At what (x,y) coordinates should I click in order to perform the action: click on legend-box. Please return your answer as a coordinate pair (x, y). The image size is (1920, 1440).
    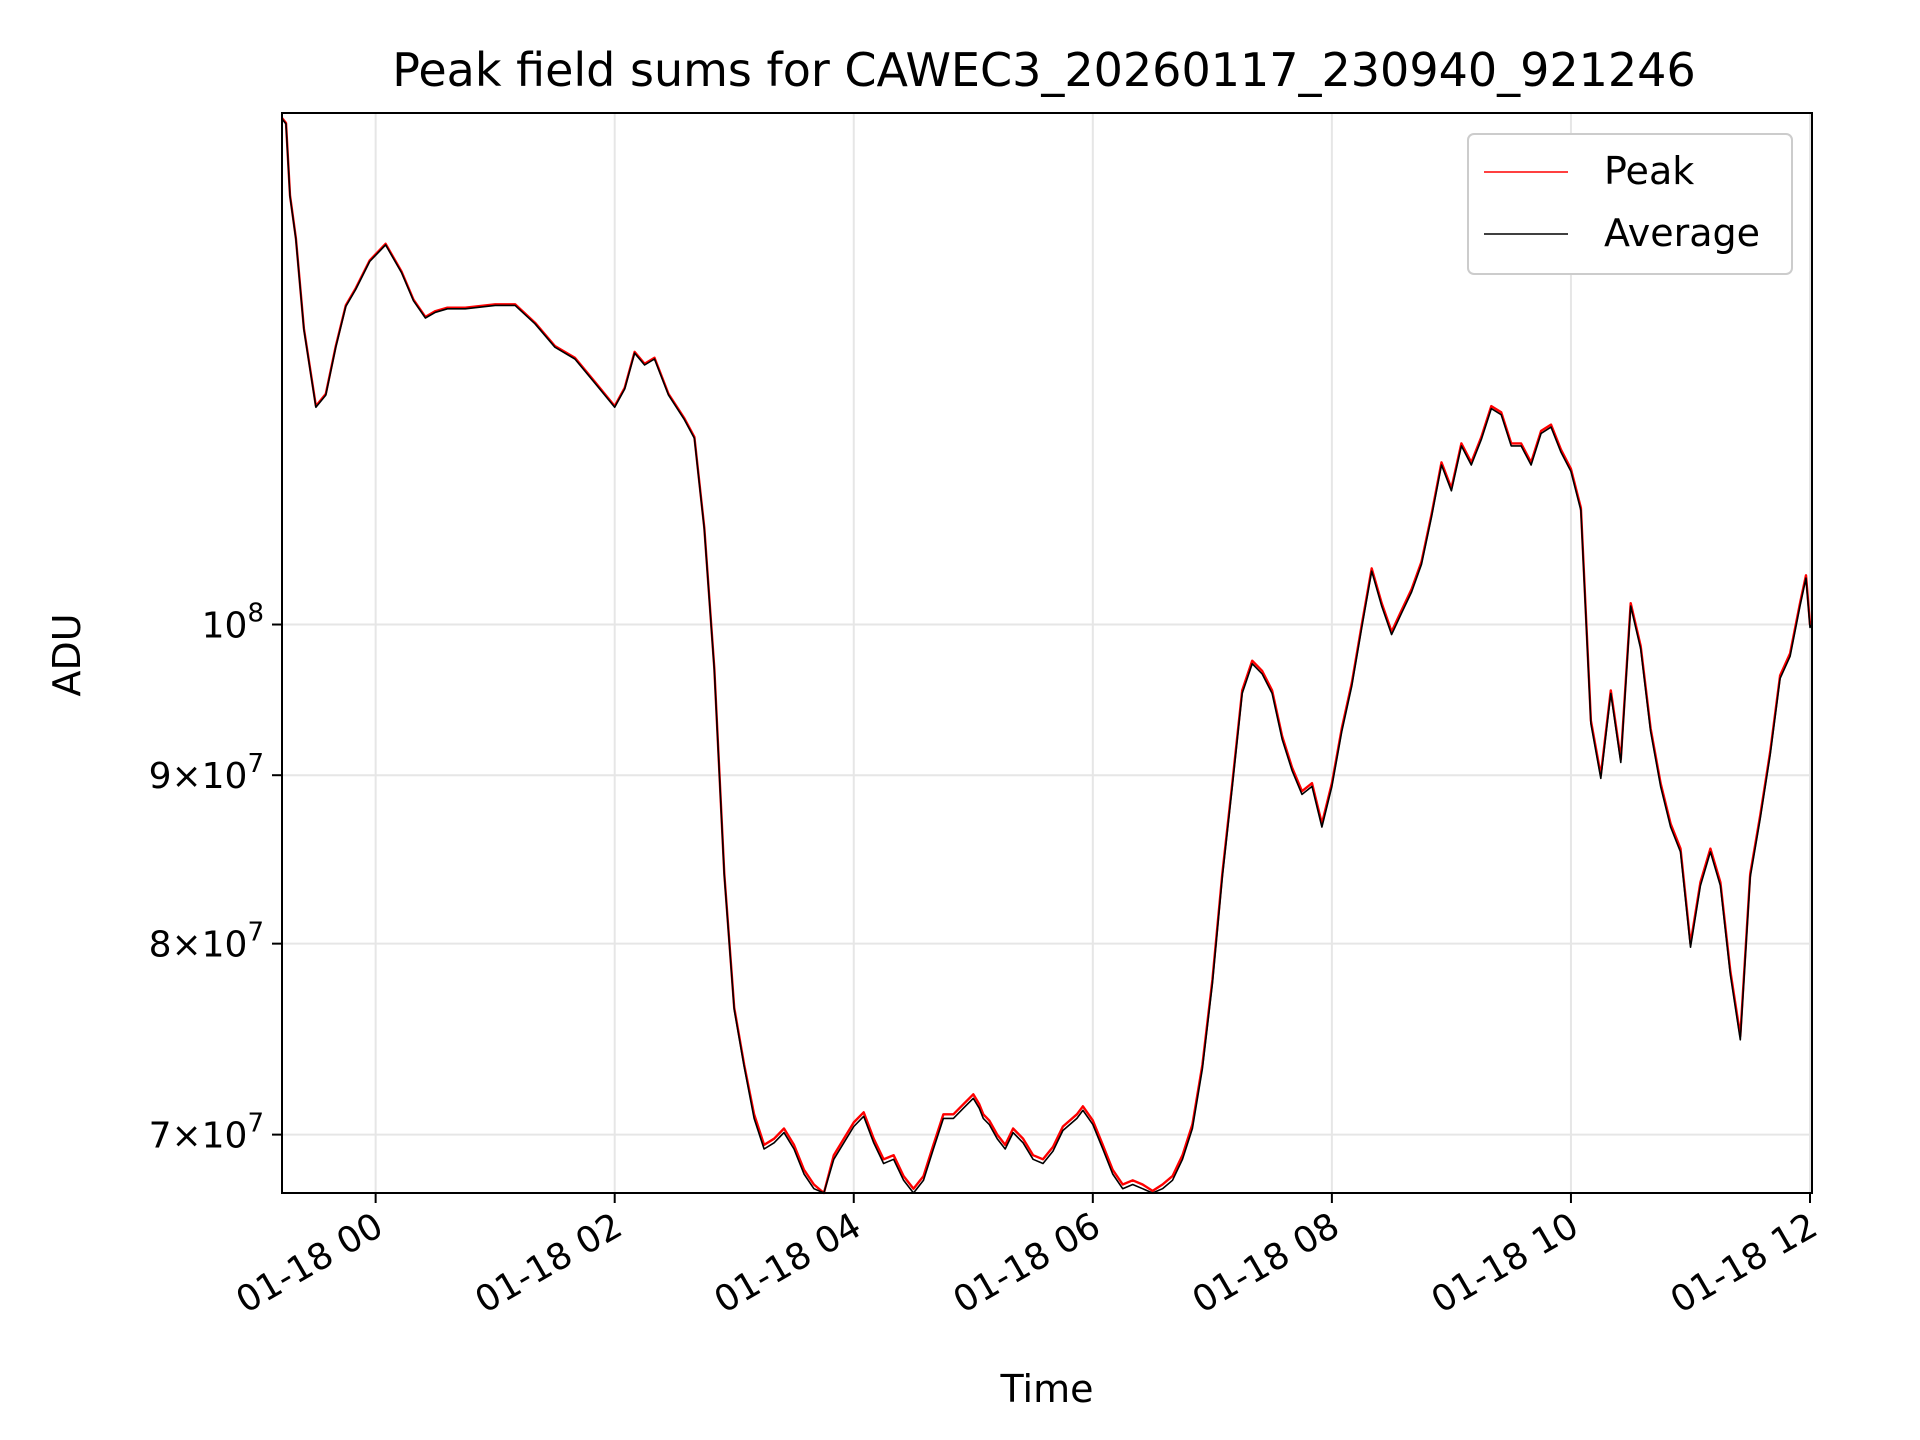
    Looking at the image, I should click on (1630, 204).